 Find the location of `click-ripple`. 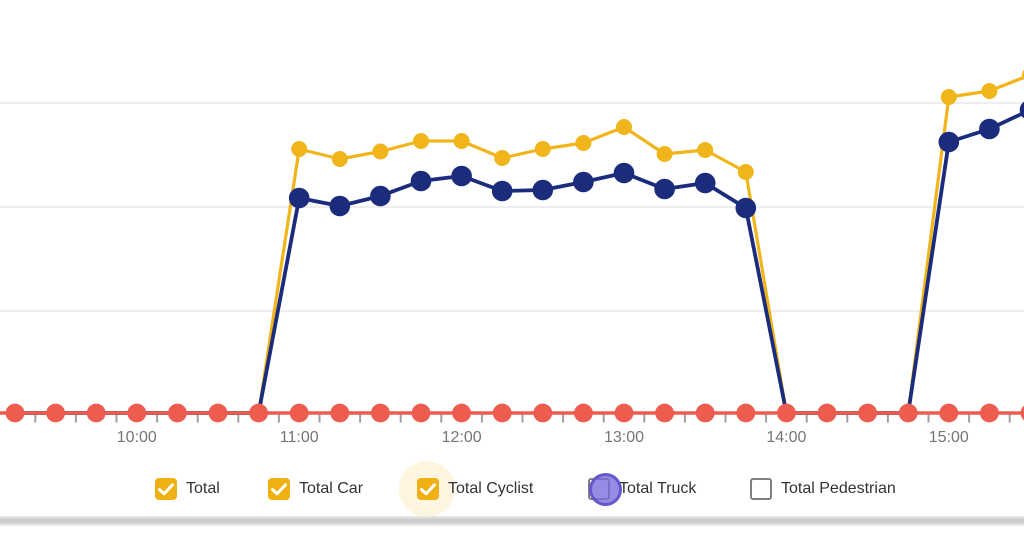

click-ripple is located at coordinates (605, 489).